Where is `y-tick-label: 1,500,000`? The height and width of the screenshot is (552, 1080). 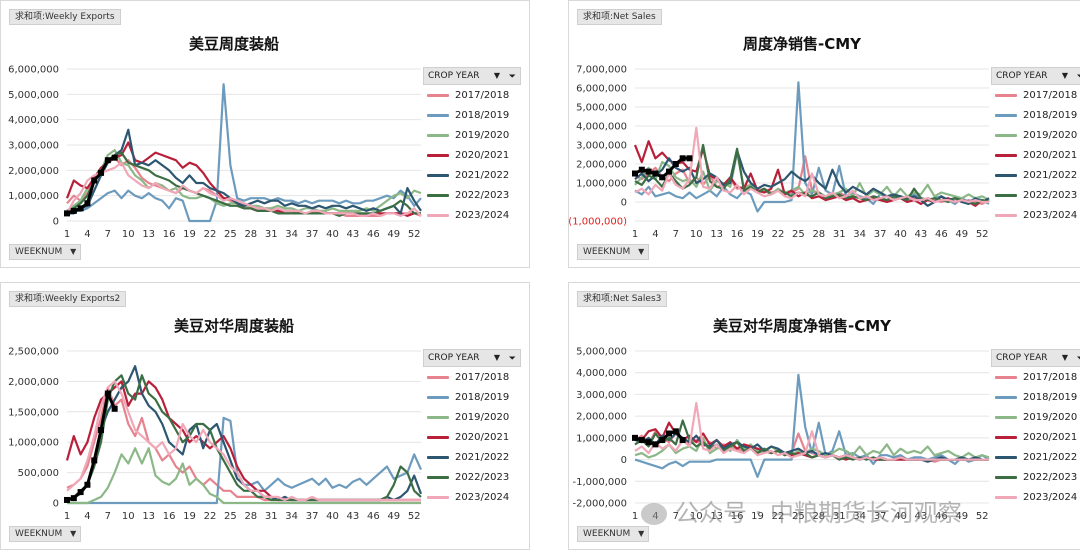
y-tick-label: 1,500,000 is located at coordinates (33, 412).